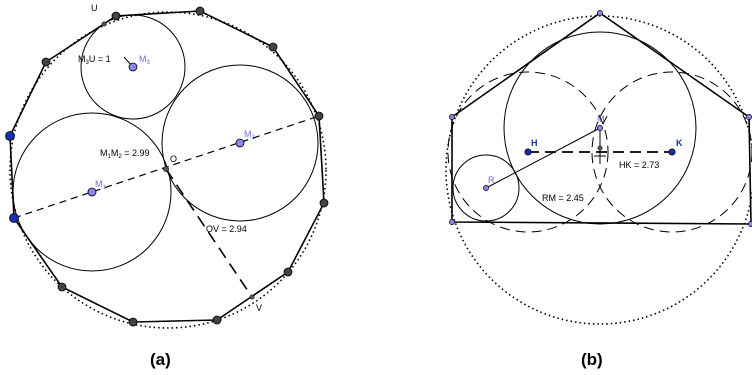 The height and width of the screenshot is (375, 752). I want to click on point-r, so click(486, 188).